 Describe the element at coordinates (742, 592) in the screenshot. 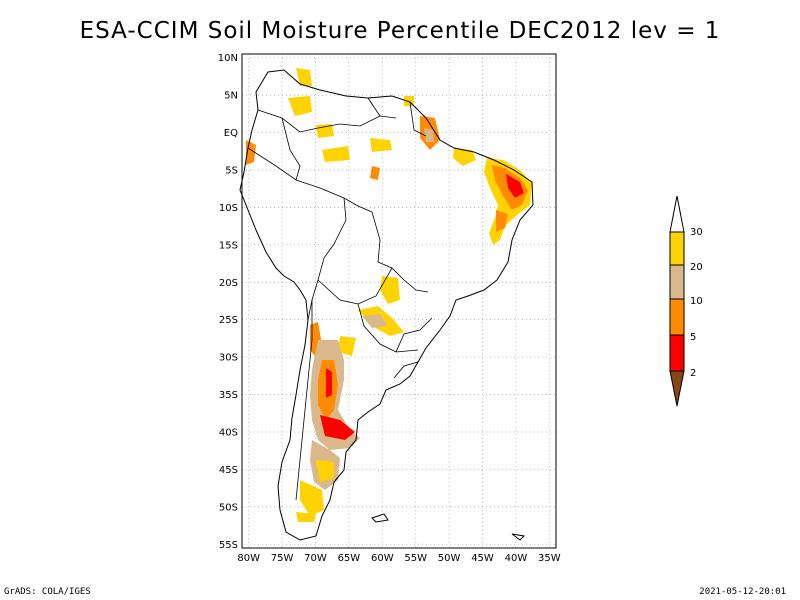

I see `footer-timestamp: 2021-05-12-20:01` at that location.